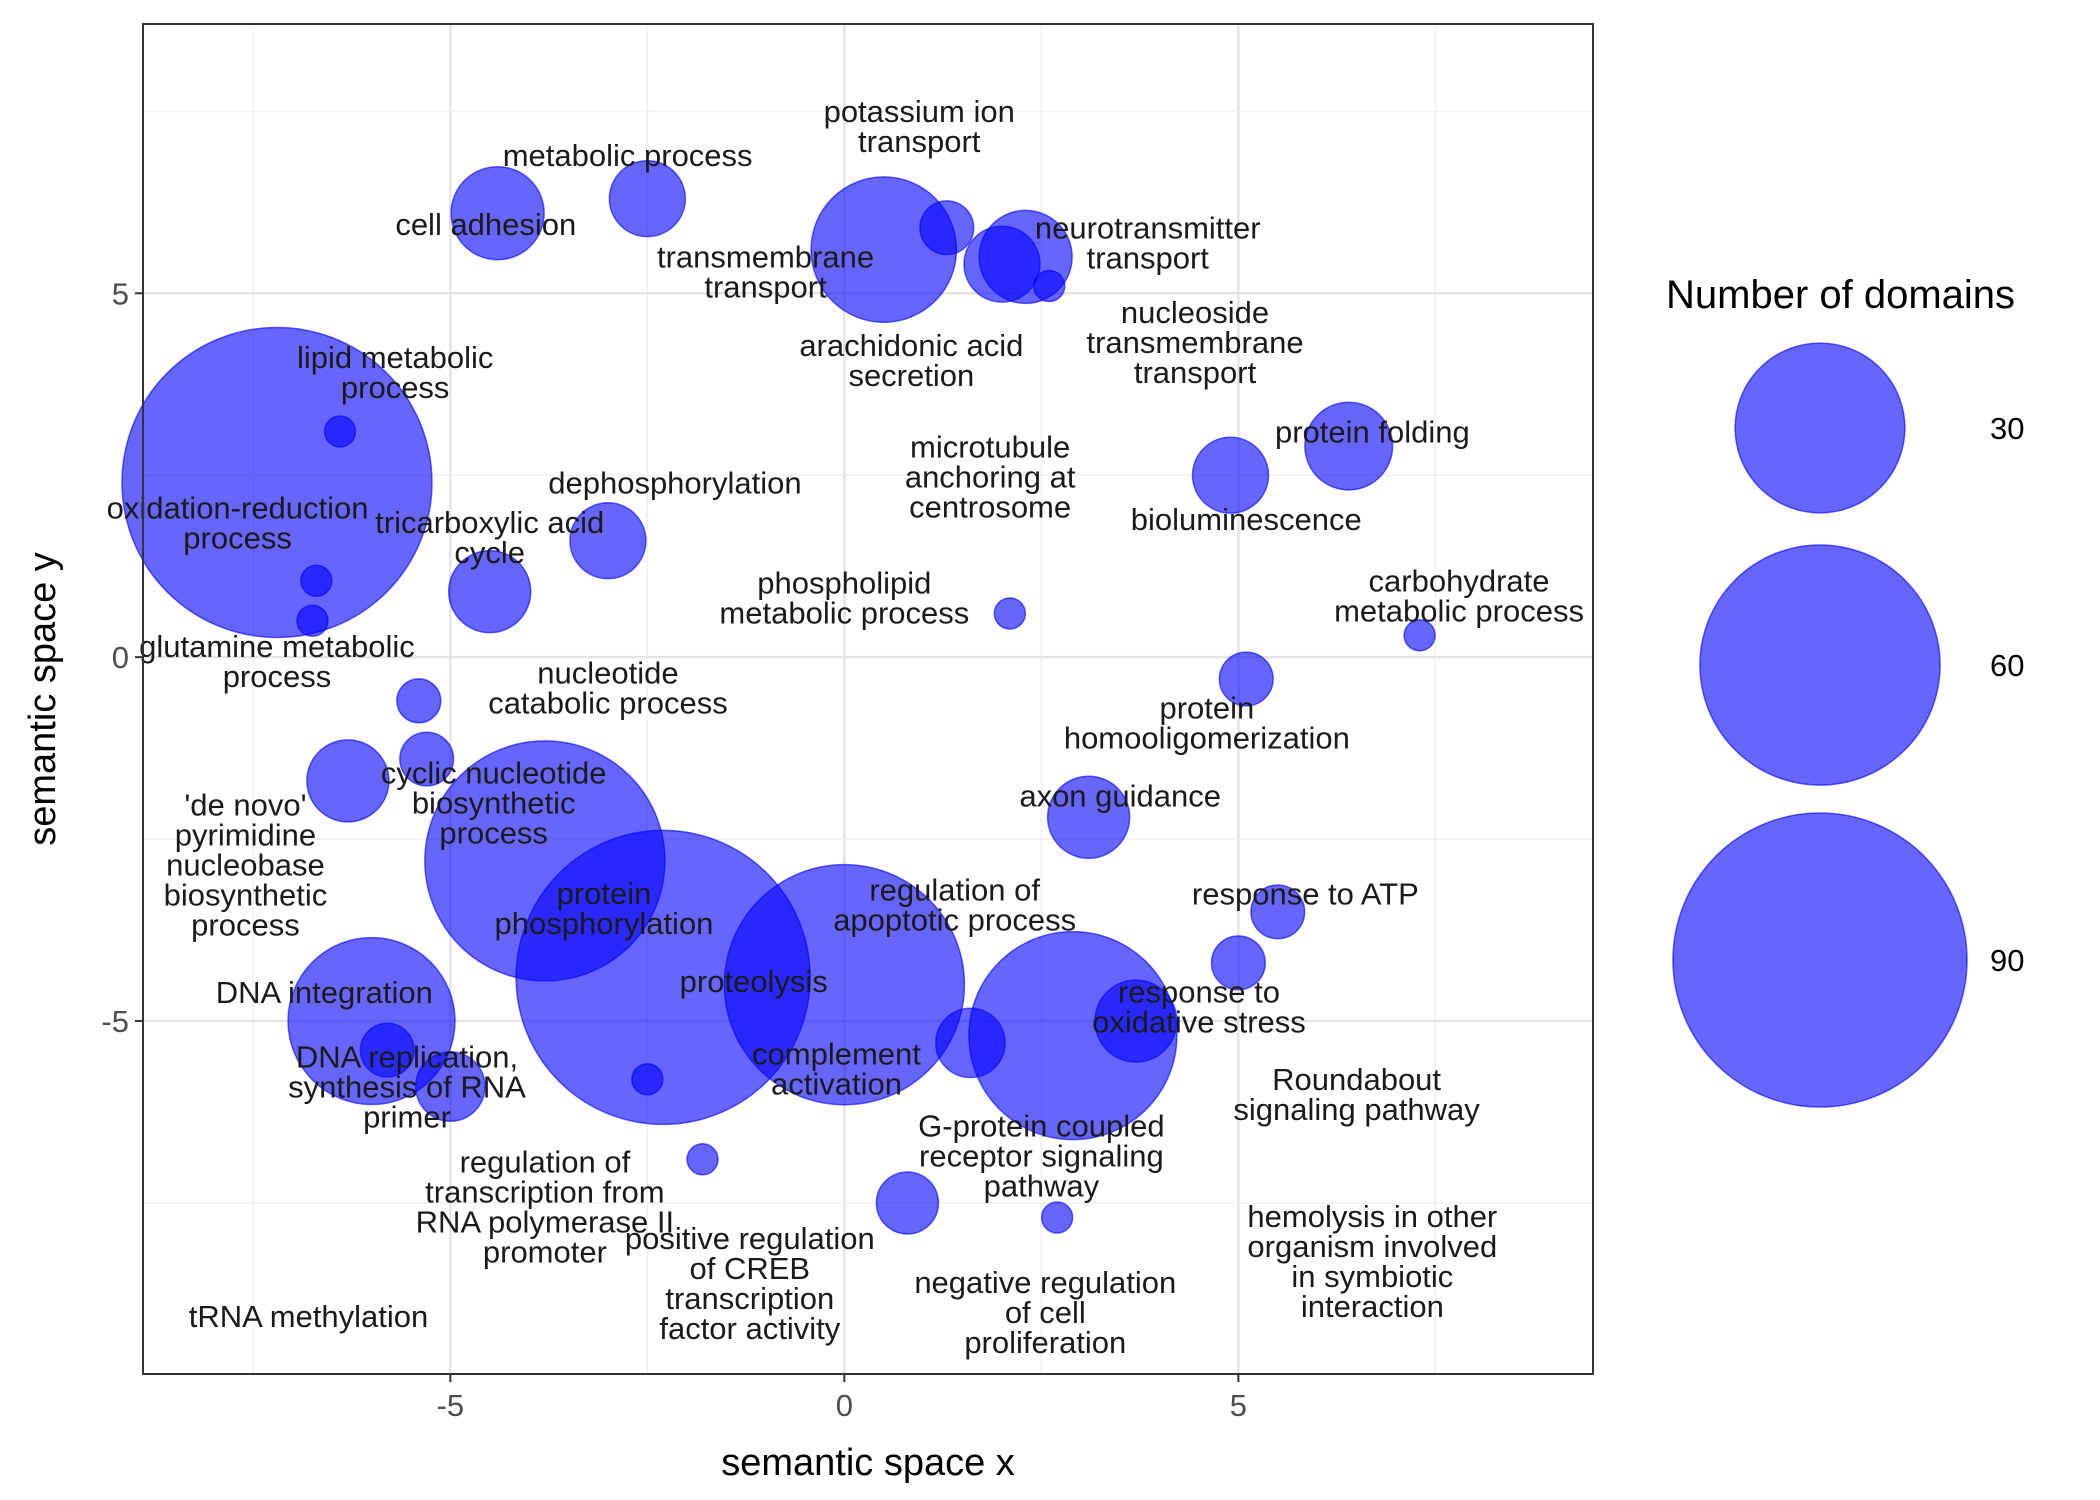  What do you see at coordinates (1356, 1094) in the screenshot?
I see `bubble-label: Roundabout signaling pathway` at bounding box center [1356, 1094].